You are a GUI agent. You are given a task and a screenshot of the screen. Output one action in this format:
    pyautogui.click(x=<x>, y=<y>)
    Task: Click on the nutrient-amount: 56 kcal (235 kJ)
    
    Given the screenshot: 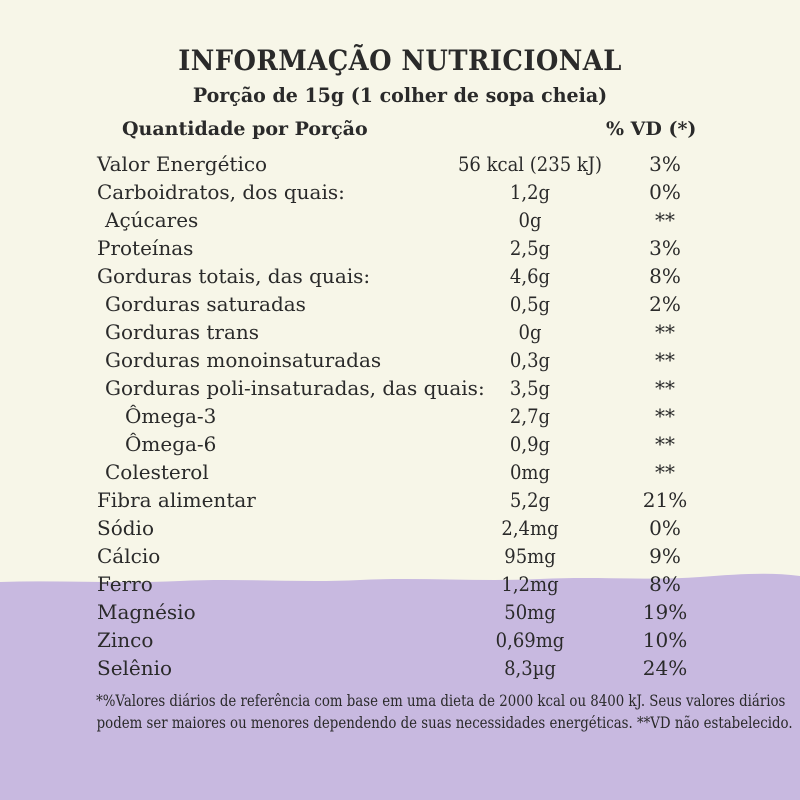 What is the action you would take?
    pyautogui.click(x=530, y=164)
    